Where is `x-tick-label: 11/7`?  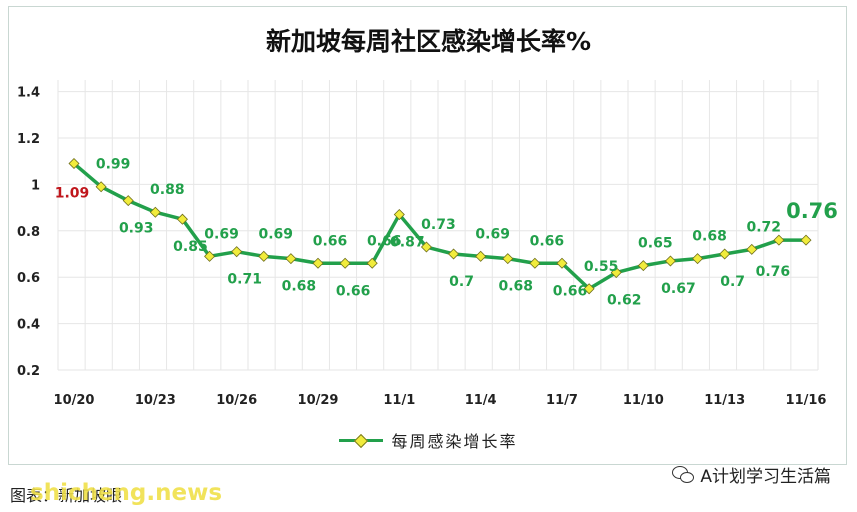
x-tick-label: 11/7 is located at coordinates (562, 400).